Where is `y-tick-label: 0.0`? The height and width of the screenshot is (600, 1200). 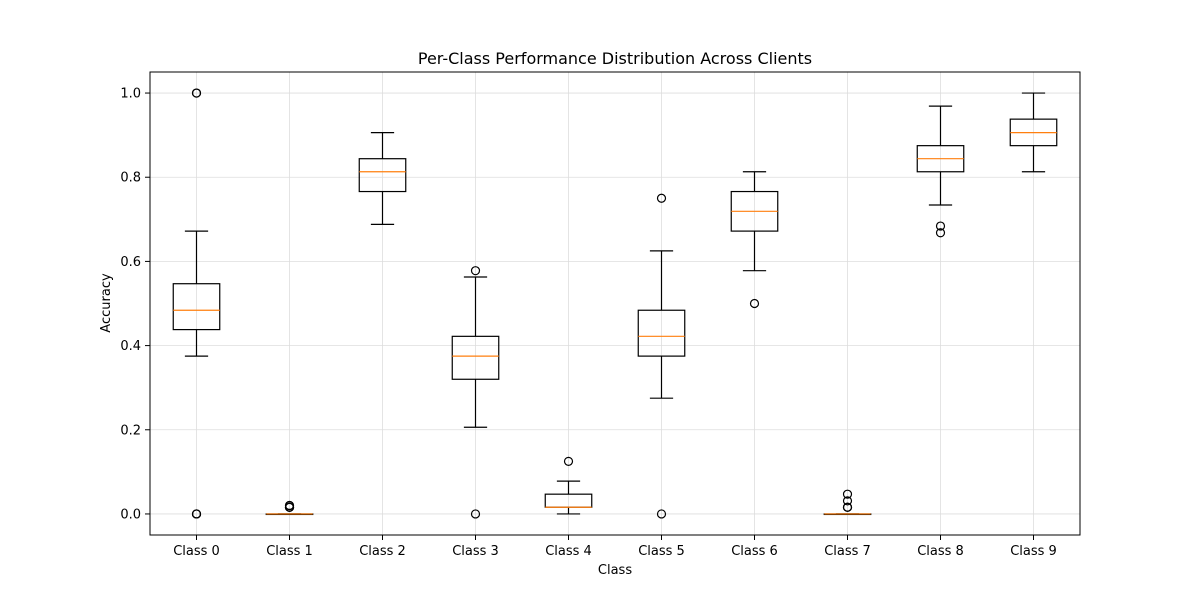
y-tick-label: 0.0 is located at coordinates (130, 514).